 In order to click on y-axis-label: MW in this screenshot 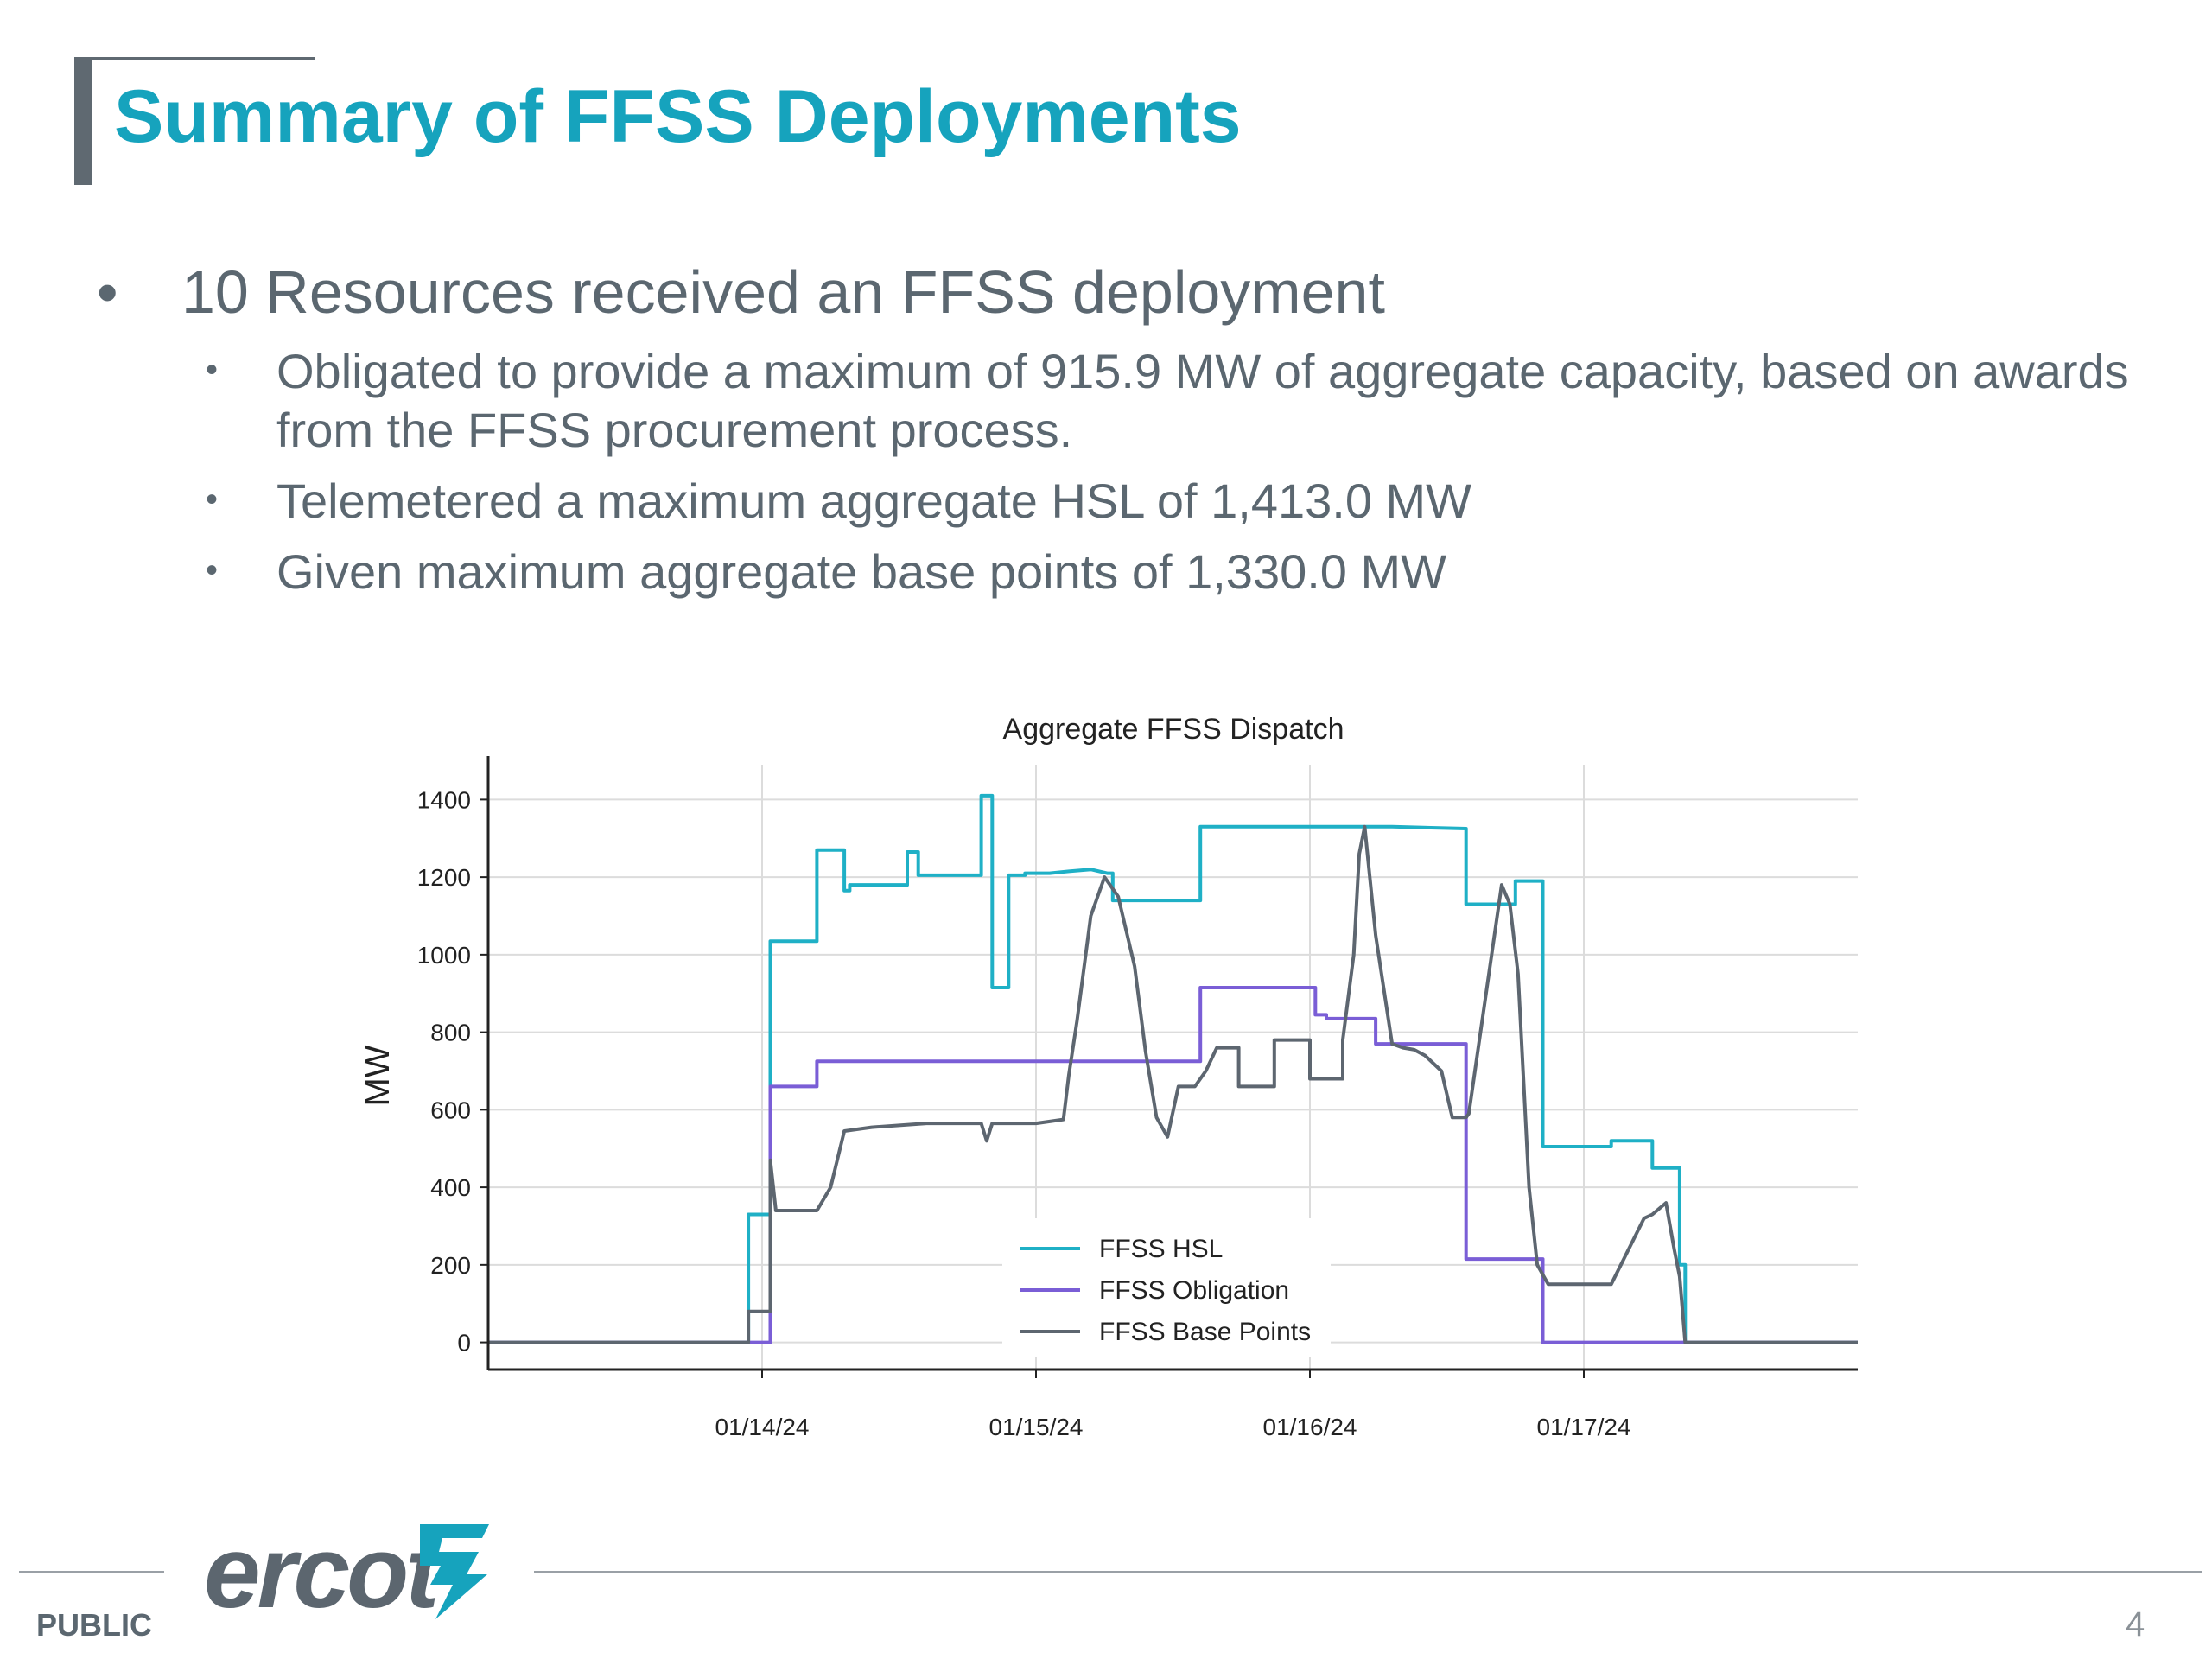, I will do `click(378, 1075)`.